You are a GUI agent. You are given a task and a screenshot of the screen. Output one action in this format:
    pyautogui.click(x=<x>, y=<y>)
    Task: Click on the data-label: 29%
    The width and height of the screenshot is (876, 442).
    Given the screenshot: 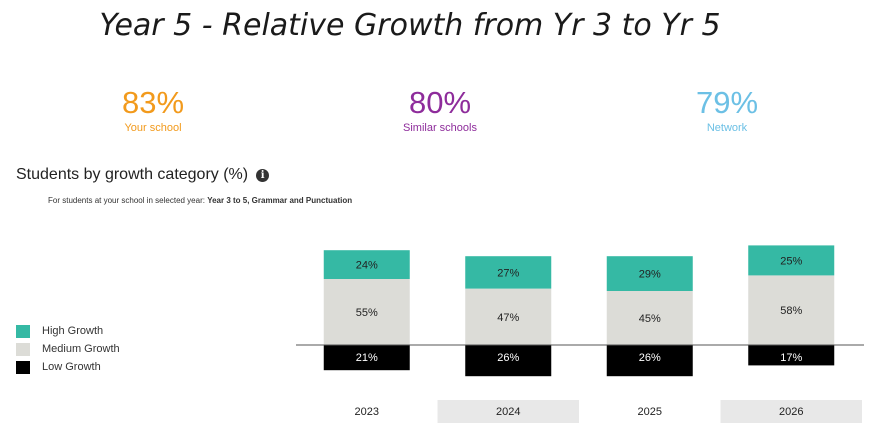 What is the action you would take?
    pyautogui.click(x=650, y=275)
    